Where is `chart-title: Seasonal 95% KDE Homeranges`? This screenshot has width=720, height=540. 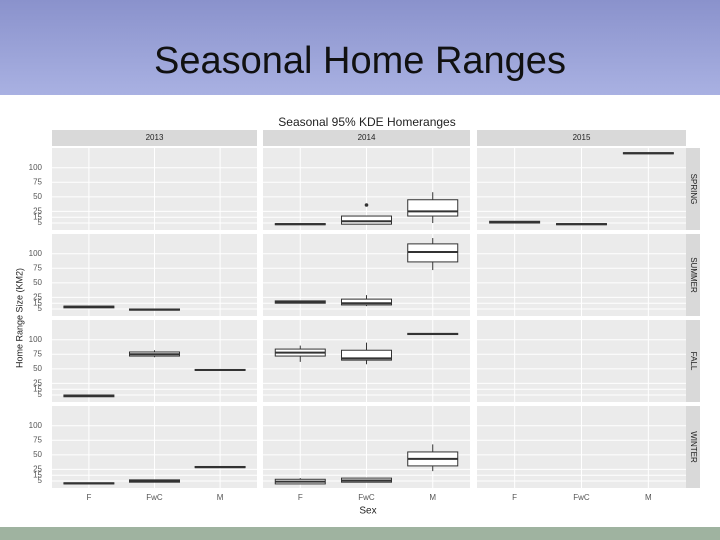
chart-title: Seasonal 95% KDE Homeranges is located at coordinates (366, 122).